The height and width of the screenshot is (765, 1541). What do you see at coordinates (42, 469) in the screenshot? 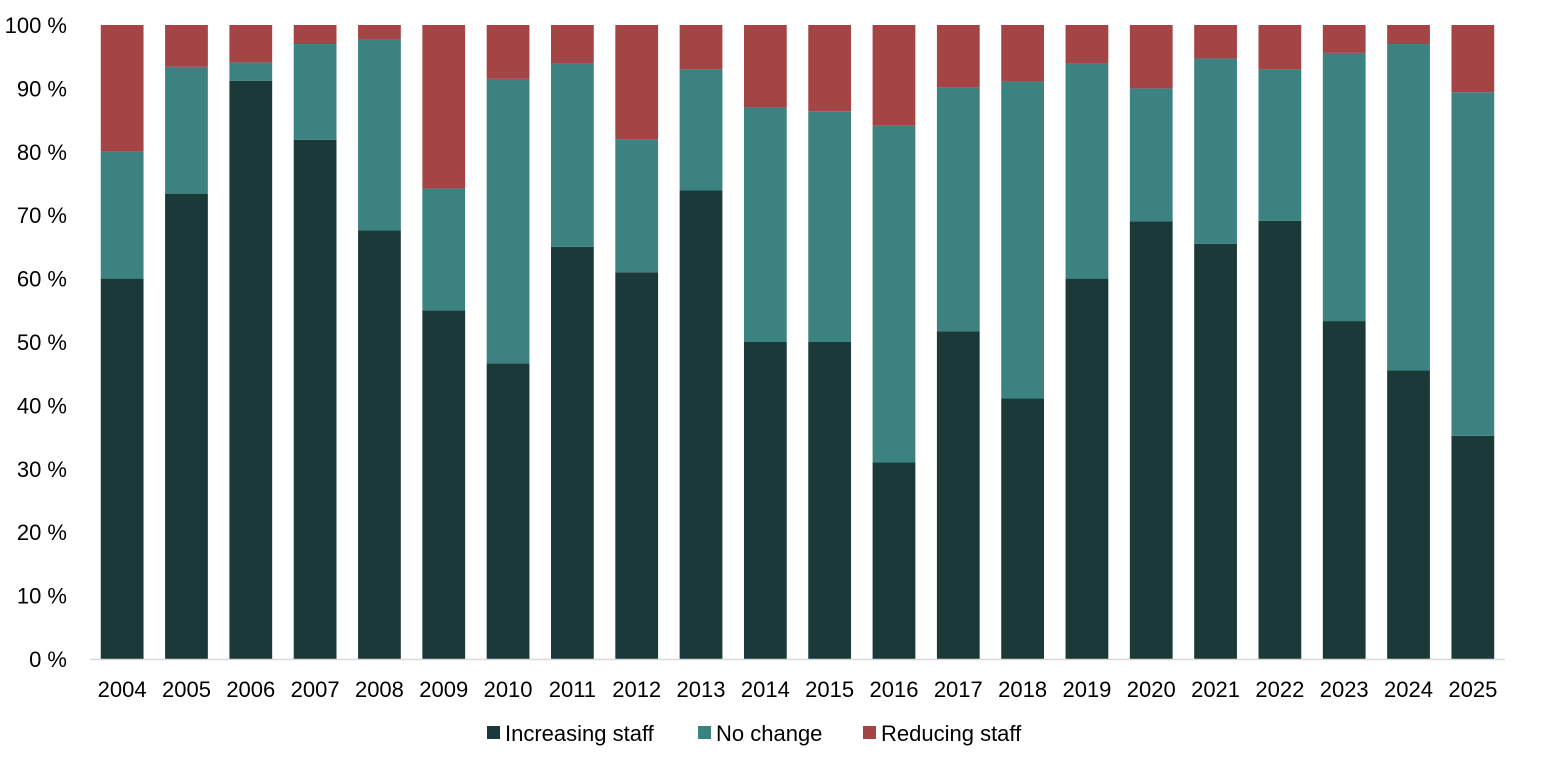
I see `y-tick-label: 30 %` at bounding box center [42, 469].